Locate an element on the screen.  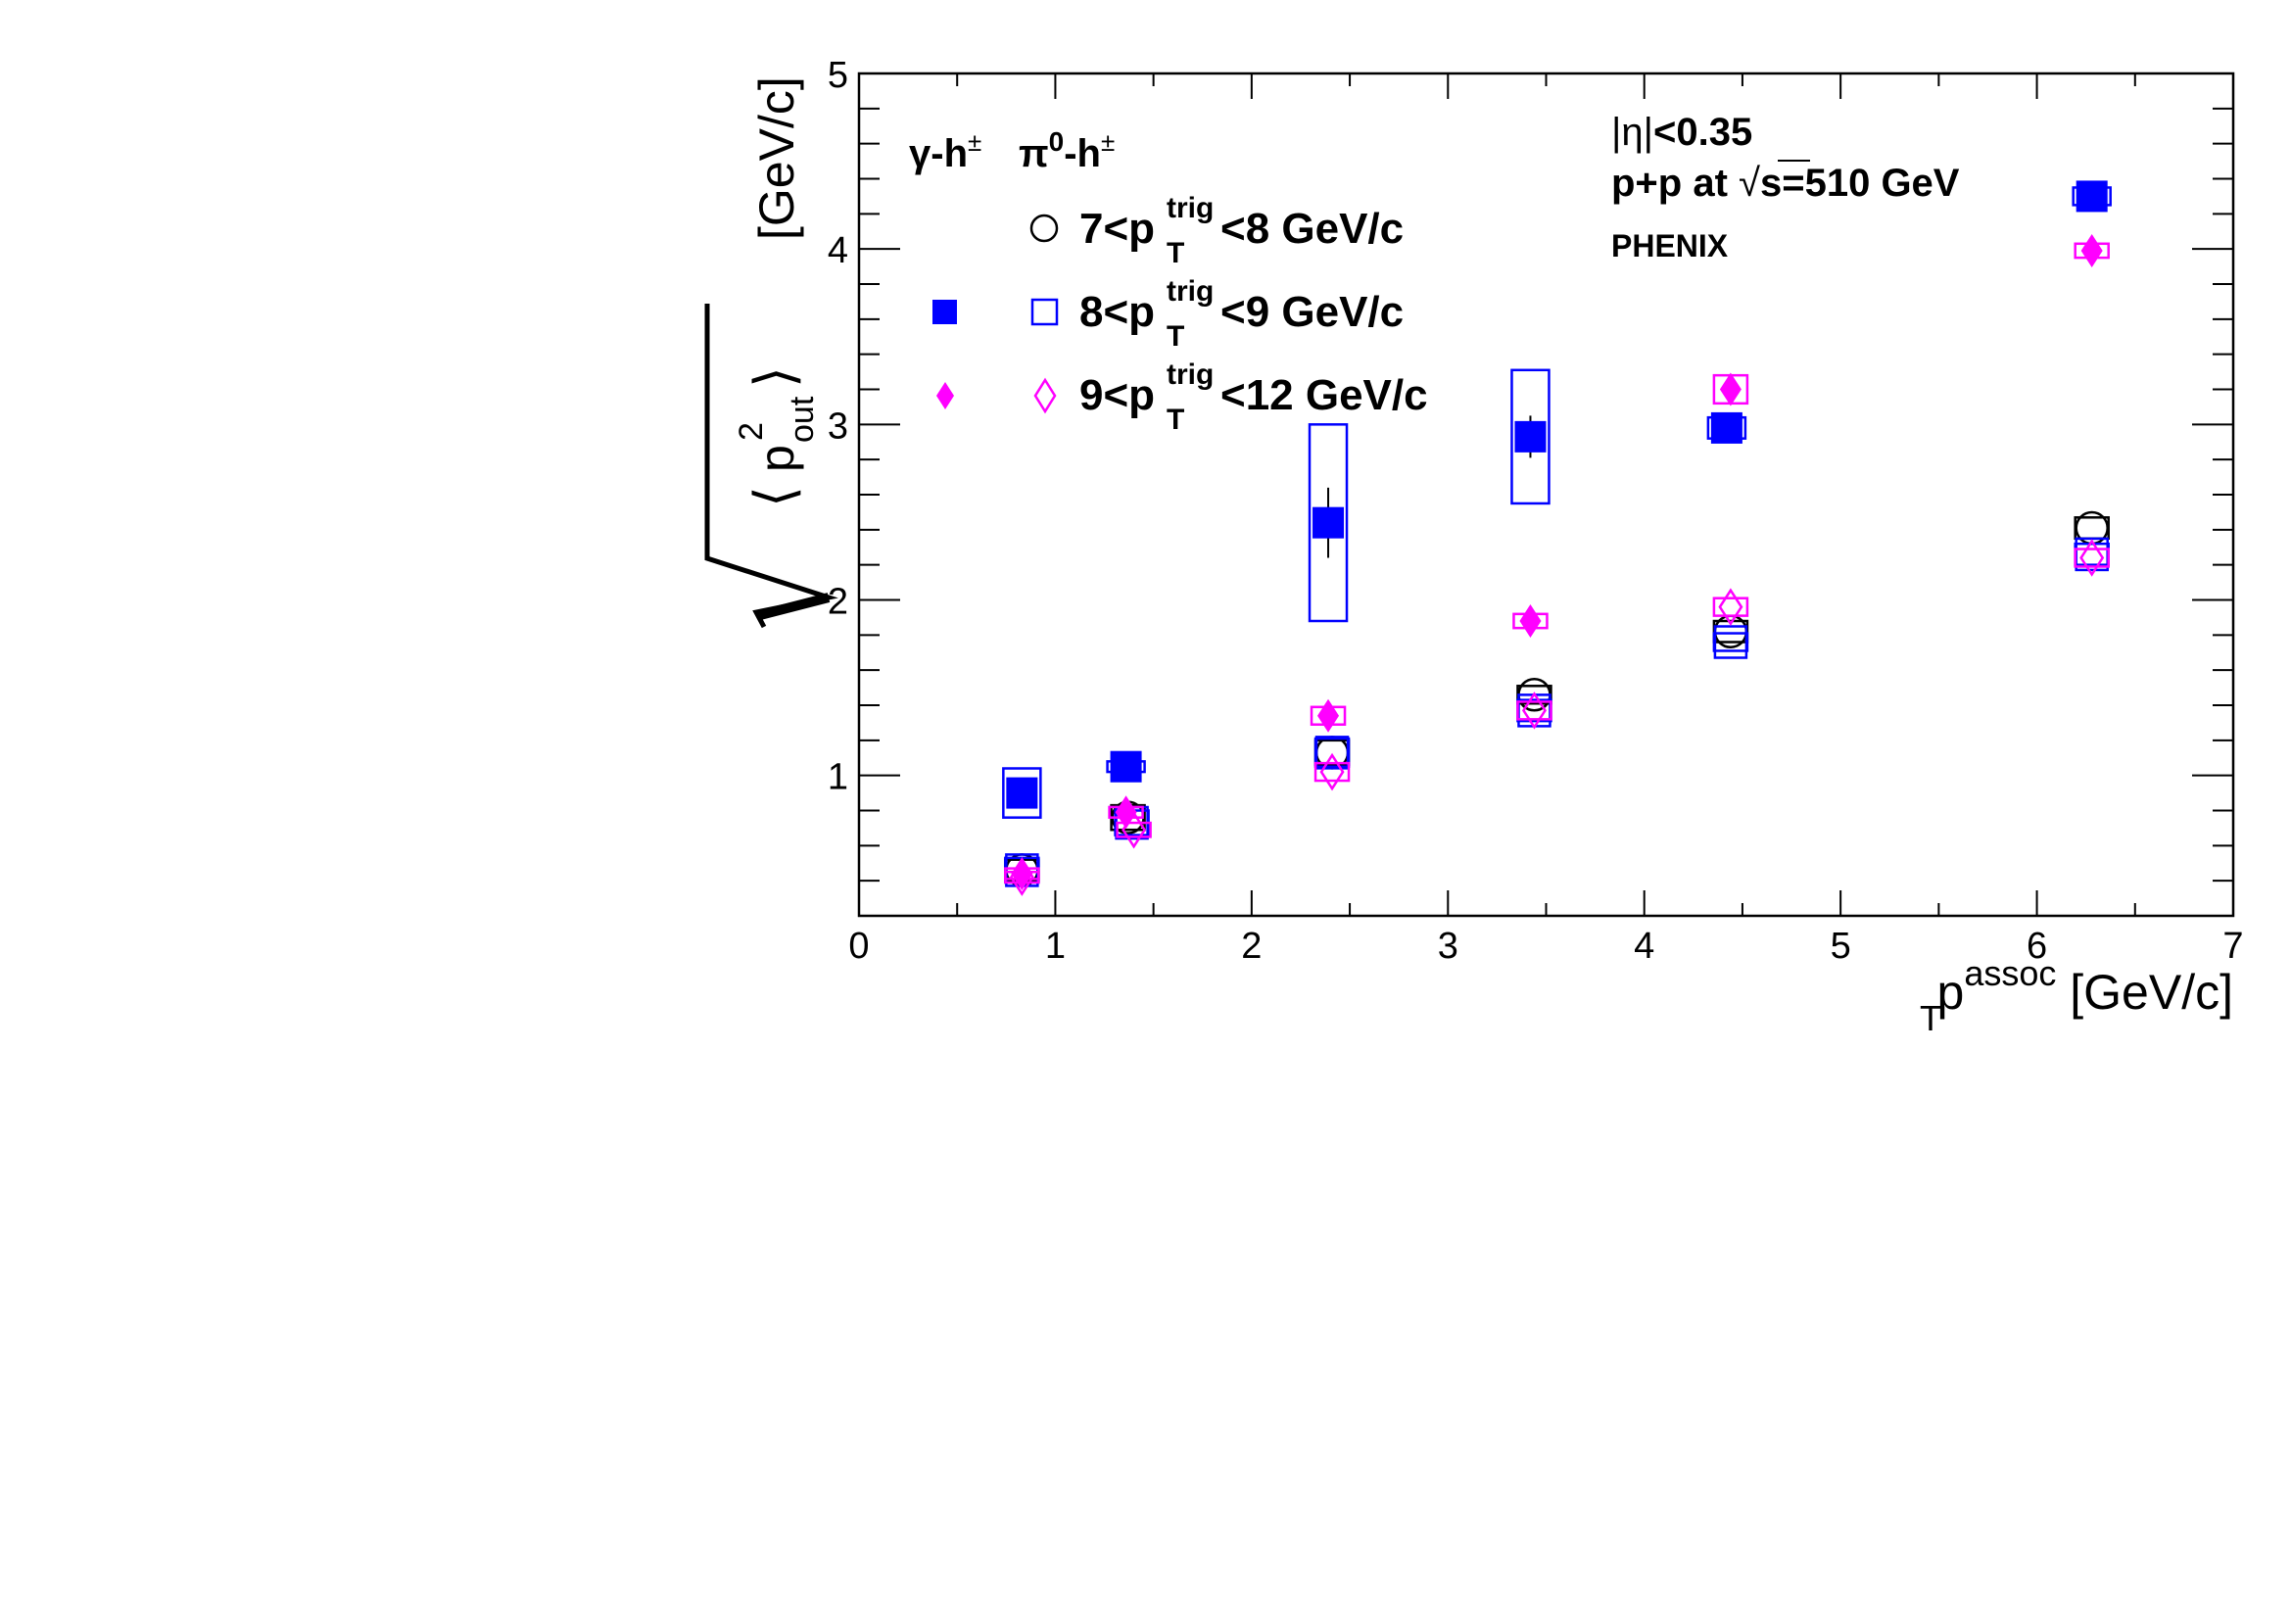
y-tick-label: 5 is located at coordinates (838, 76).